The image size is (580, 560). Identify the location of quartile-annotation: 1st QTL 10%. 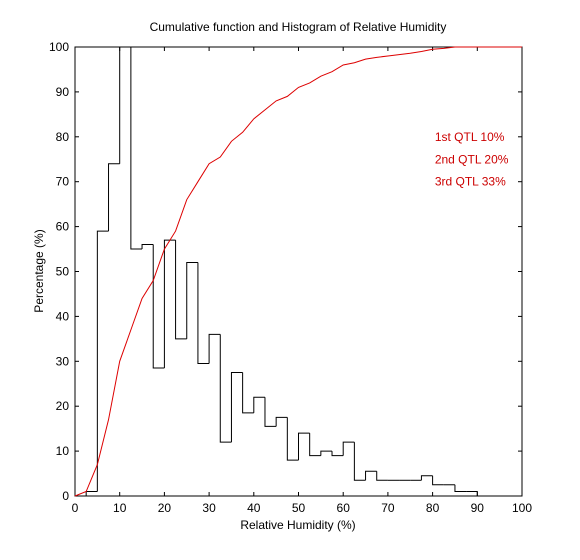
(470, 137).